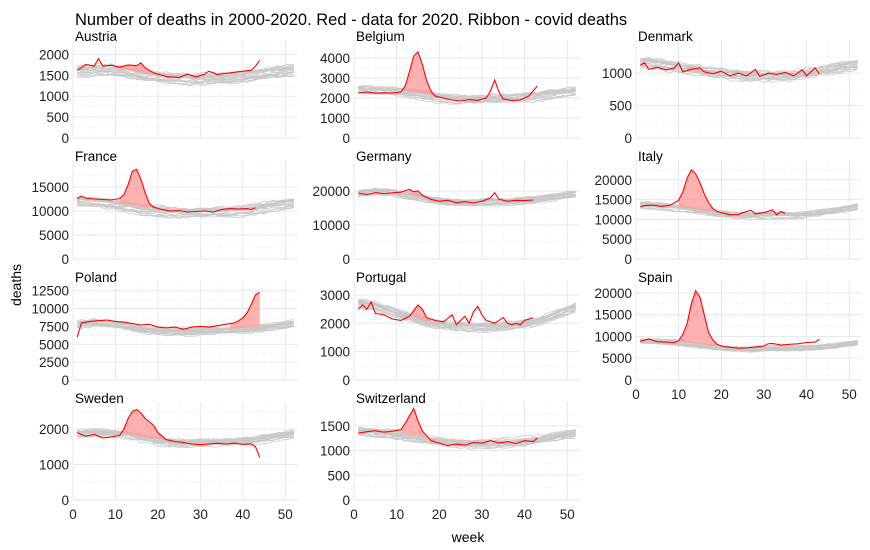 This screenshot has height=550, width=870. Describe the element at coordinates (381, 277) in the screenshot. I see `panel-title: Portugal` at that location.